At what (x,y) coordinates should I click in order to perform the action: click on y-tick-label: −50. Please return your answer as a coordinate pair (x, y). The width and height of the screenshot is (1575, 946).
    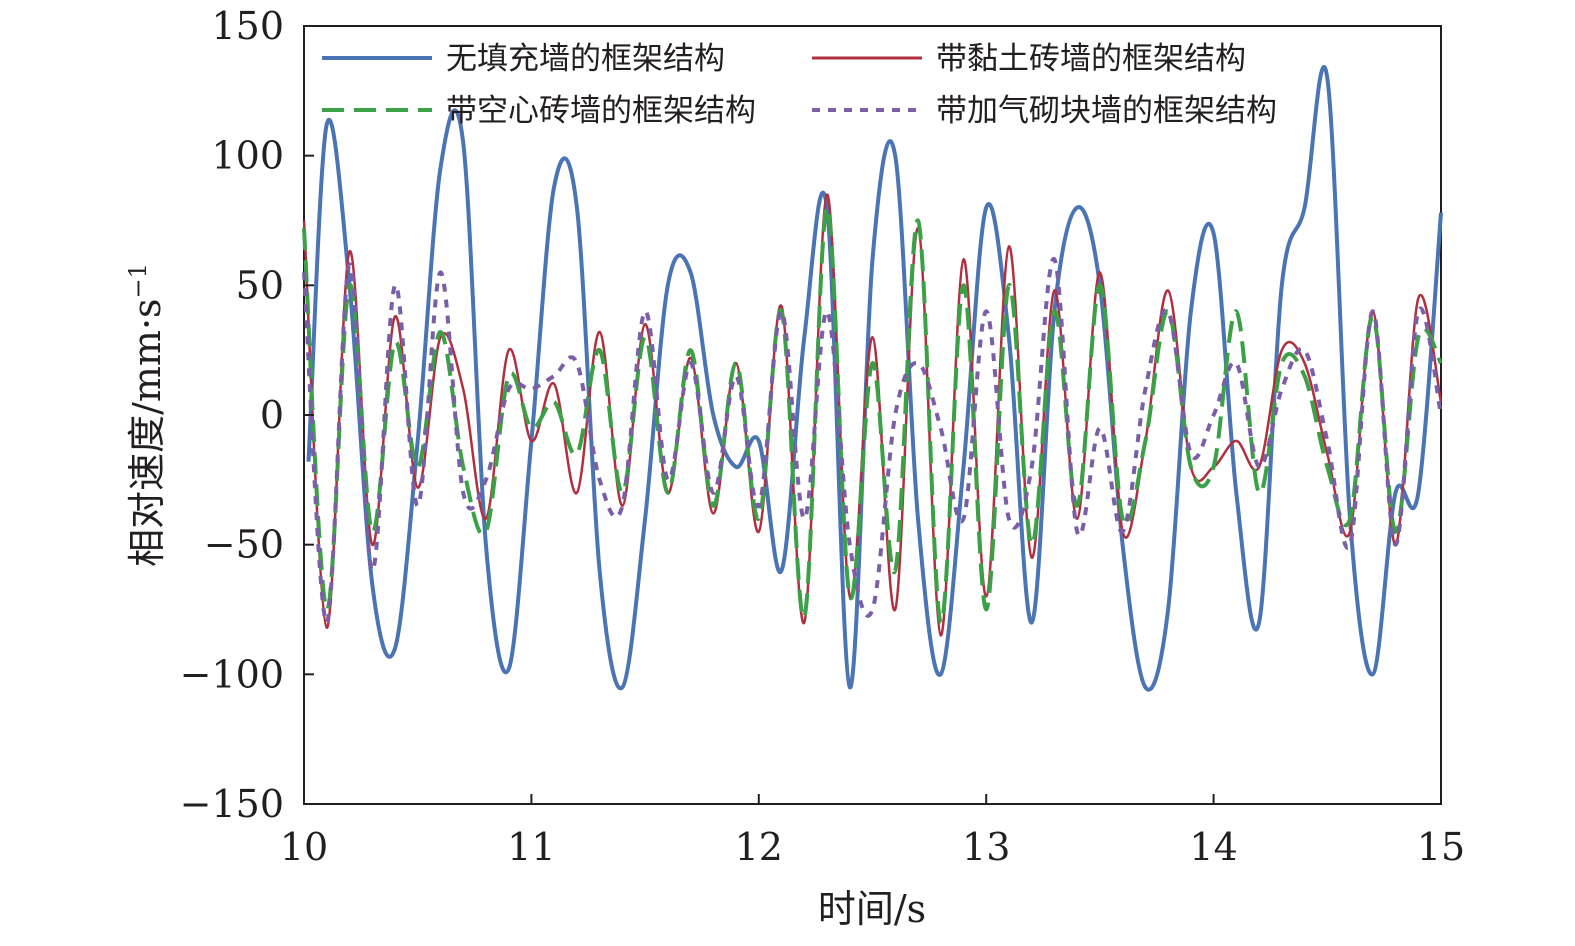
    Looking at the image, I should click on (244, 545).